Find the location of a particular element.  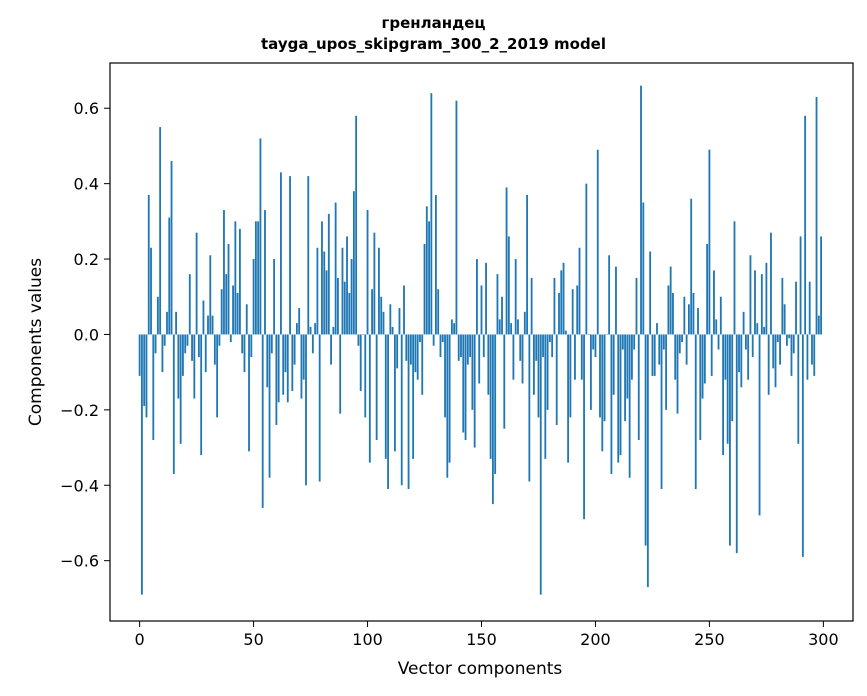

y-axis-label: Components values is located at coordinates (36, 342).